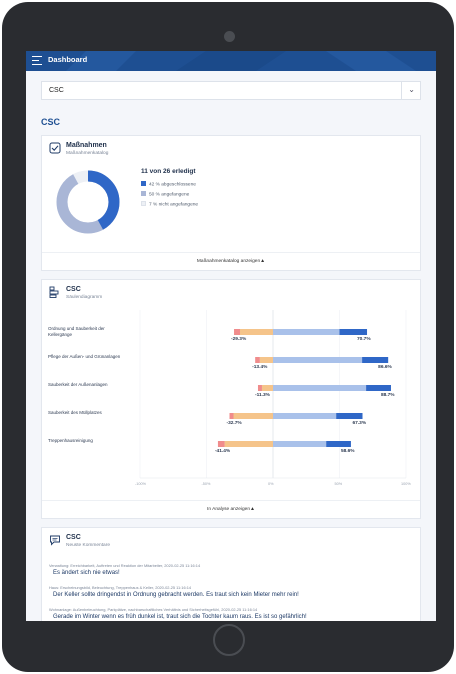  Describe the element at coordinates (234, 423) in the screenshot. I see `negative-value-label: -32.7%` at that location.